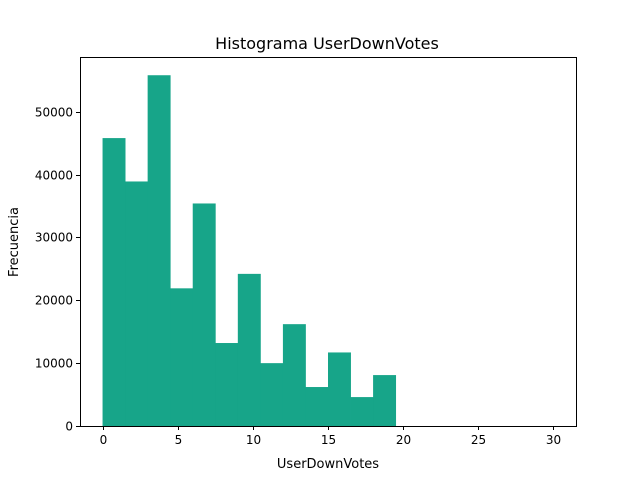 Image resolution: width=640 pixels, height=480 pixels. Describe the element at coordinates (54, 364) in the screenshot. I see `y-tick-label: 10000` at that location.